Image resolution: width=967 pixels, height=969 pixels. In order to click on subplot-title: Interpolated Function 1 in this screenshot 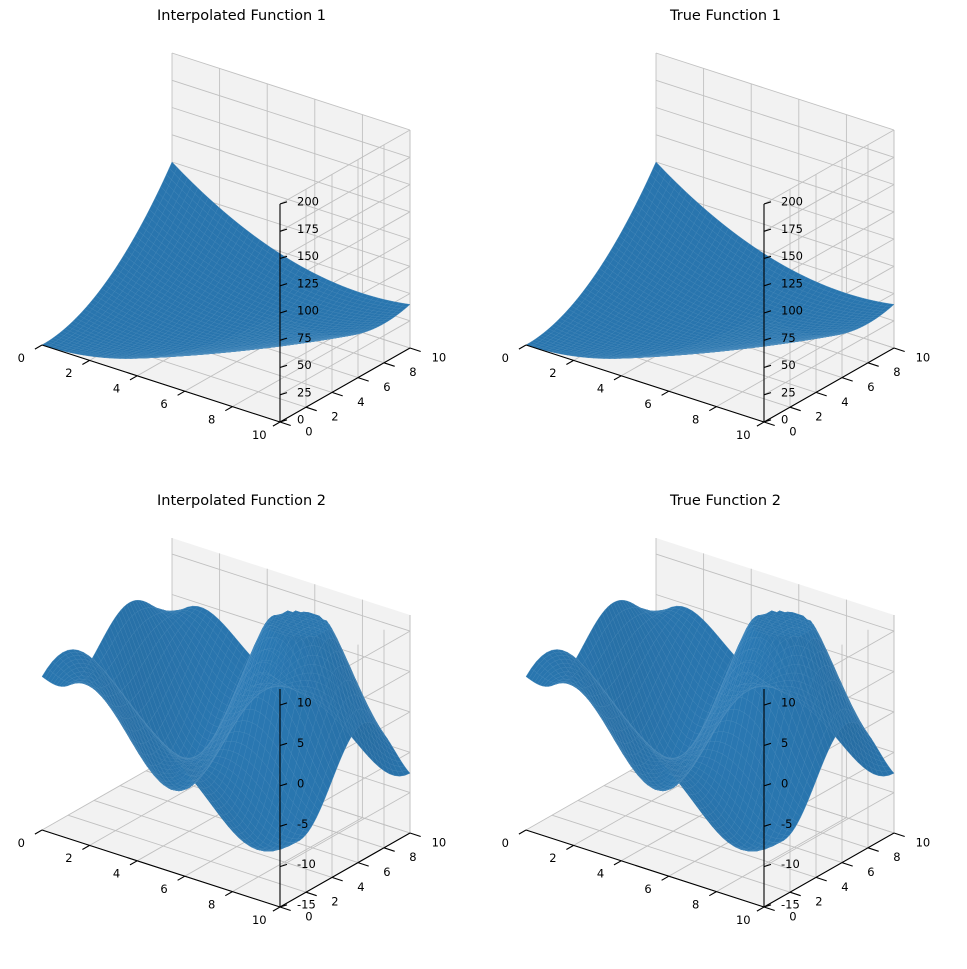, I will do `click(241, 16)`.